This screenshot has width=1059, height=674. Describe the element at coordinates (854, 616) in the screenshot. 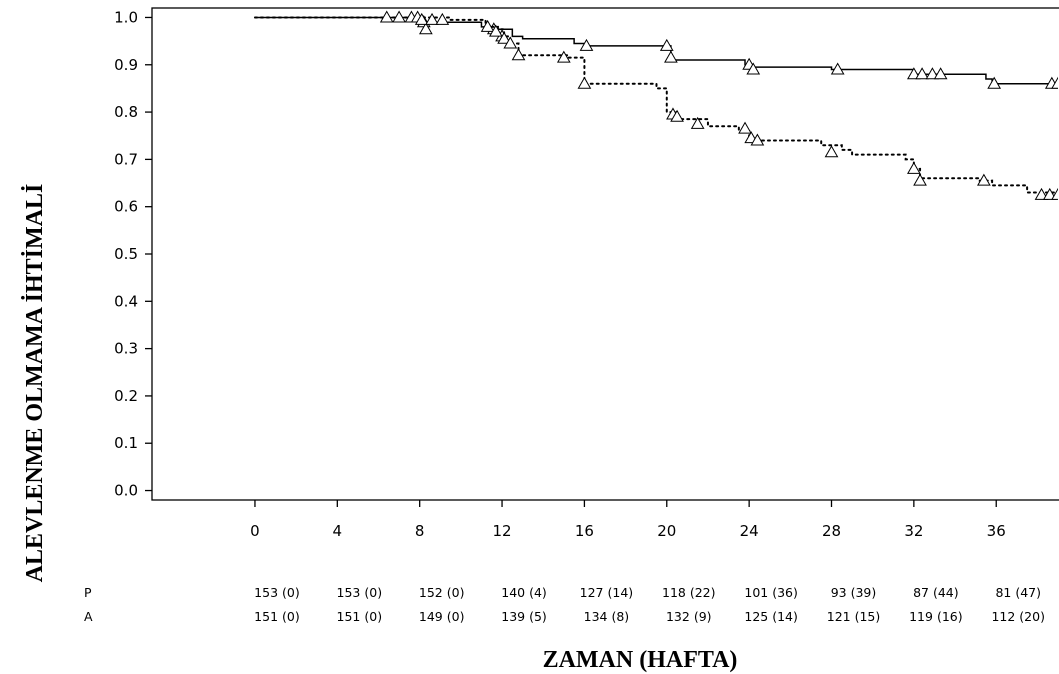

I see `risk-value: 121 (15)` at that location.